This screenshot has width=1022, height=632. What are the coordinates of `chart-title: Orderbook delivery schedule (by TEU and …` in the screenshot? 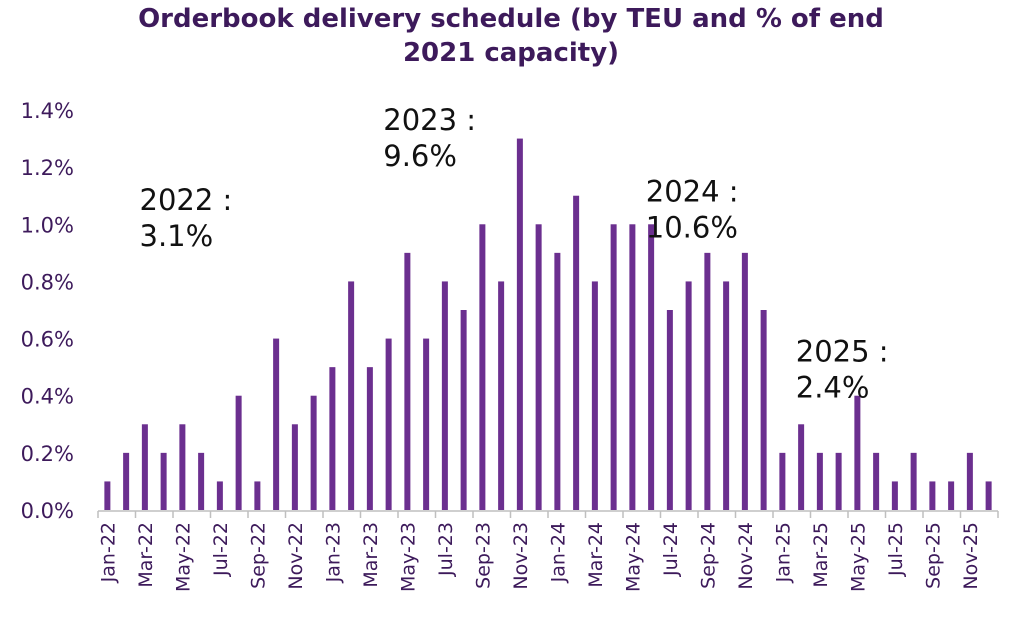 It's located at (511, 36).